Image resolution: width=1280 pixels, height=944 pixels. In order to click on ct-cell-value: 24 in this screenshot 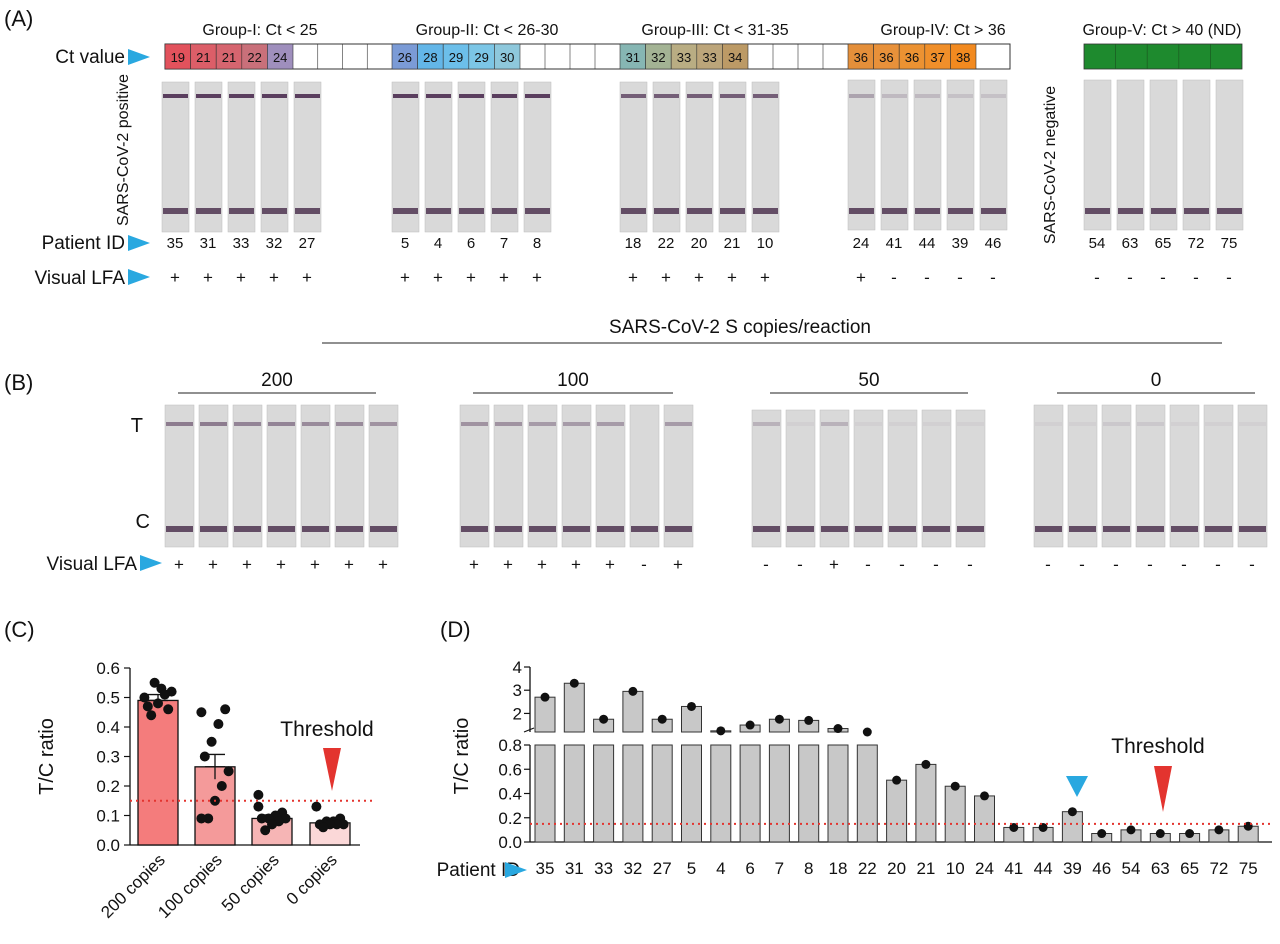, I will do `click(280, 57)`.